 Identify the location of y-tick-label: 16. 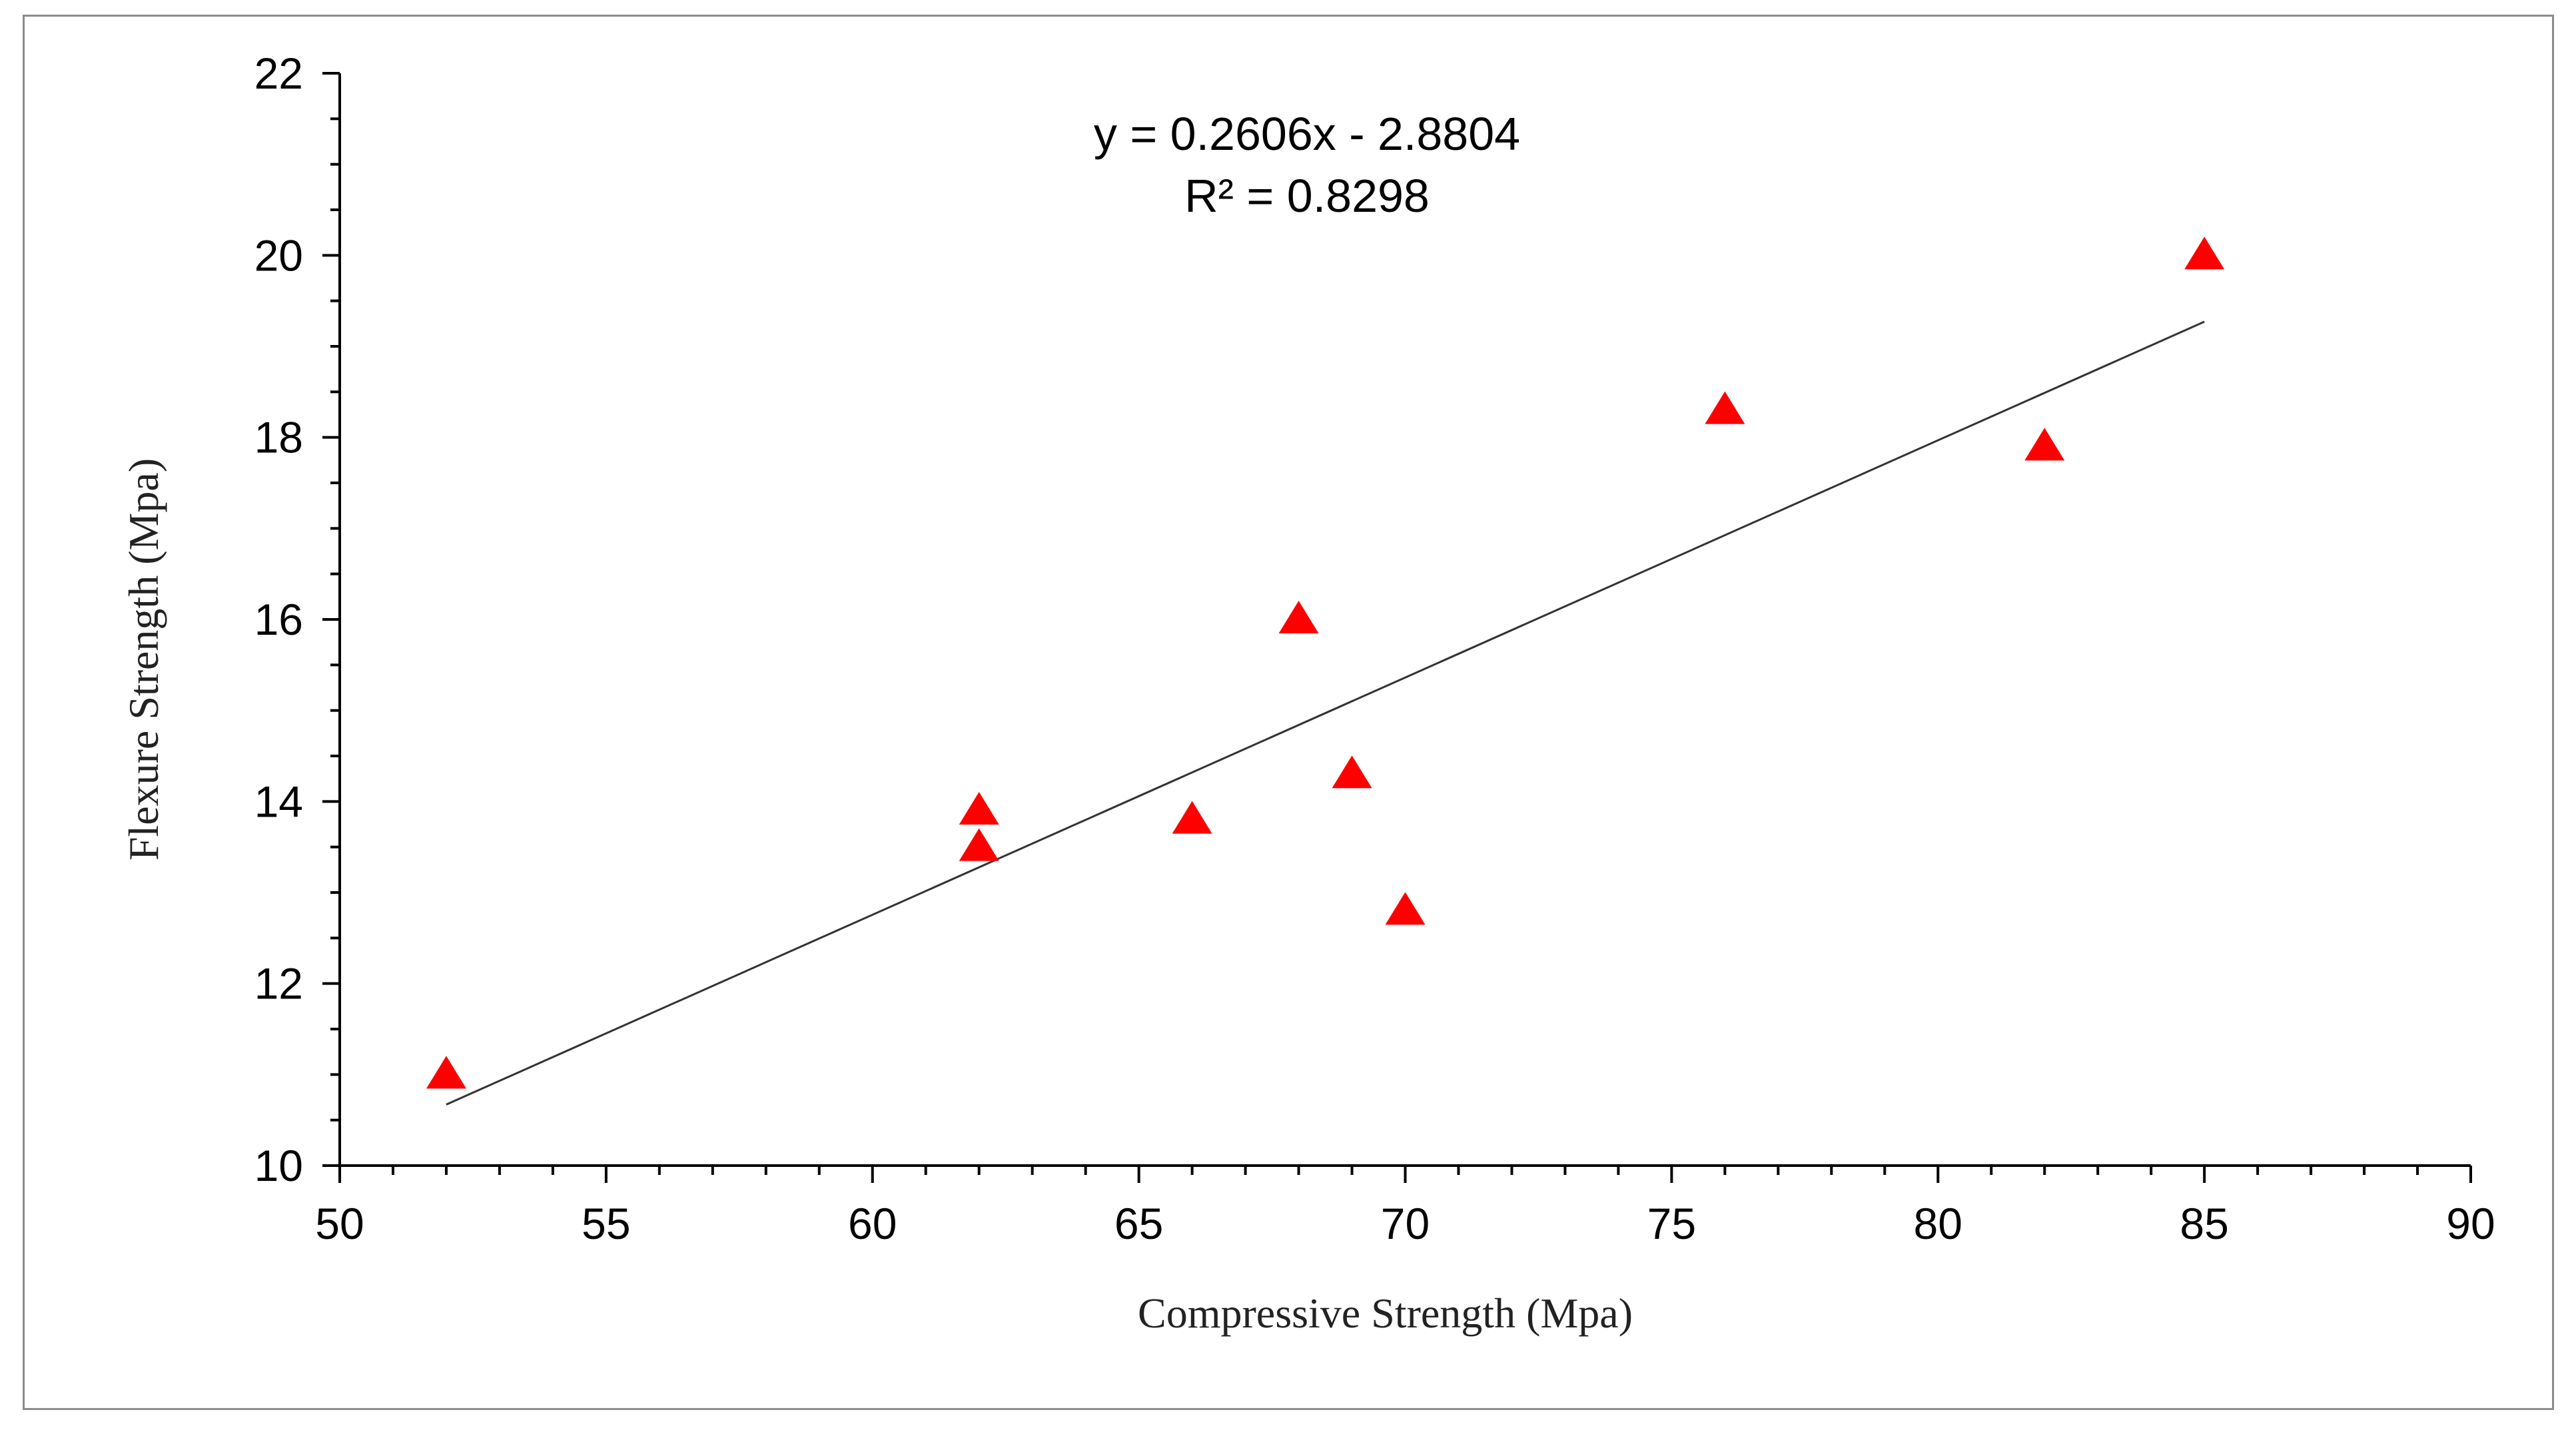
(279, 619).